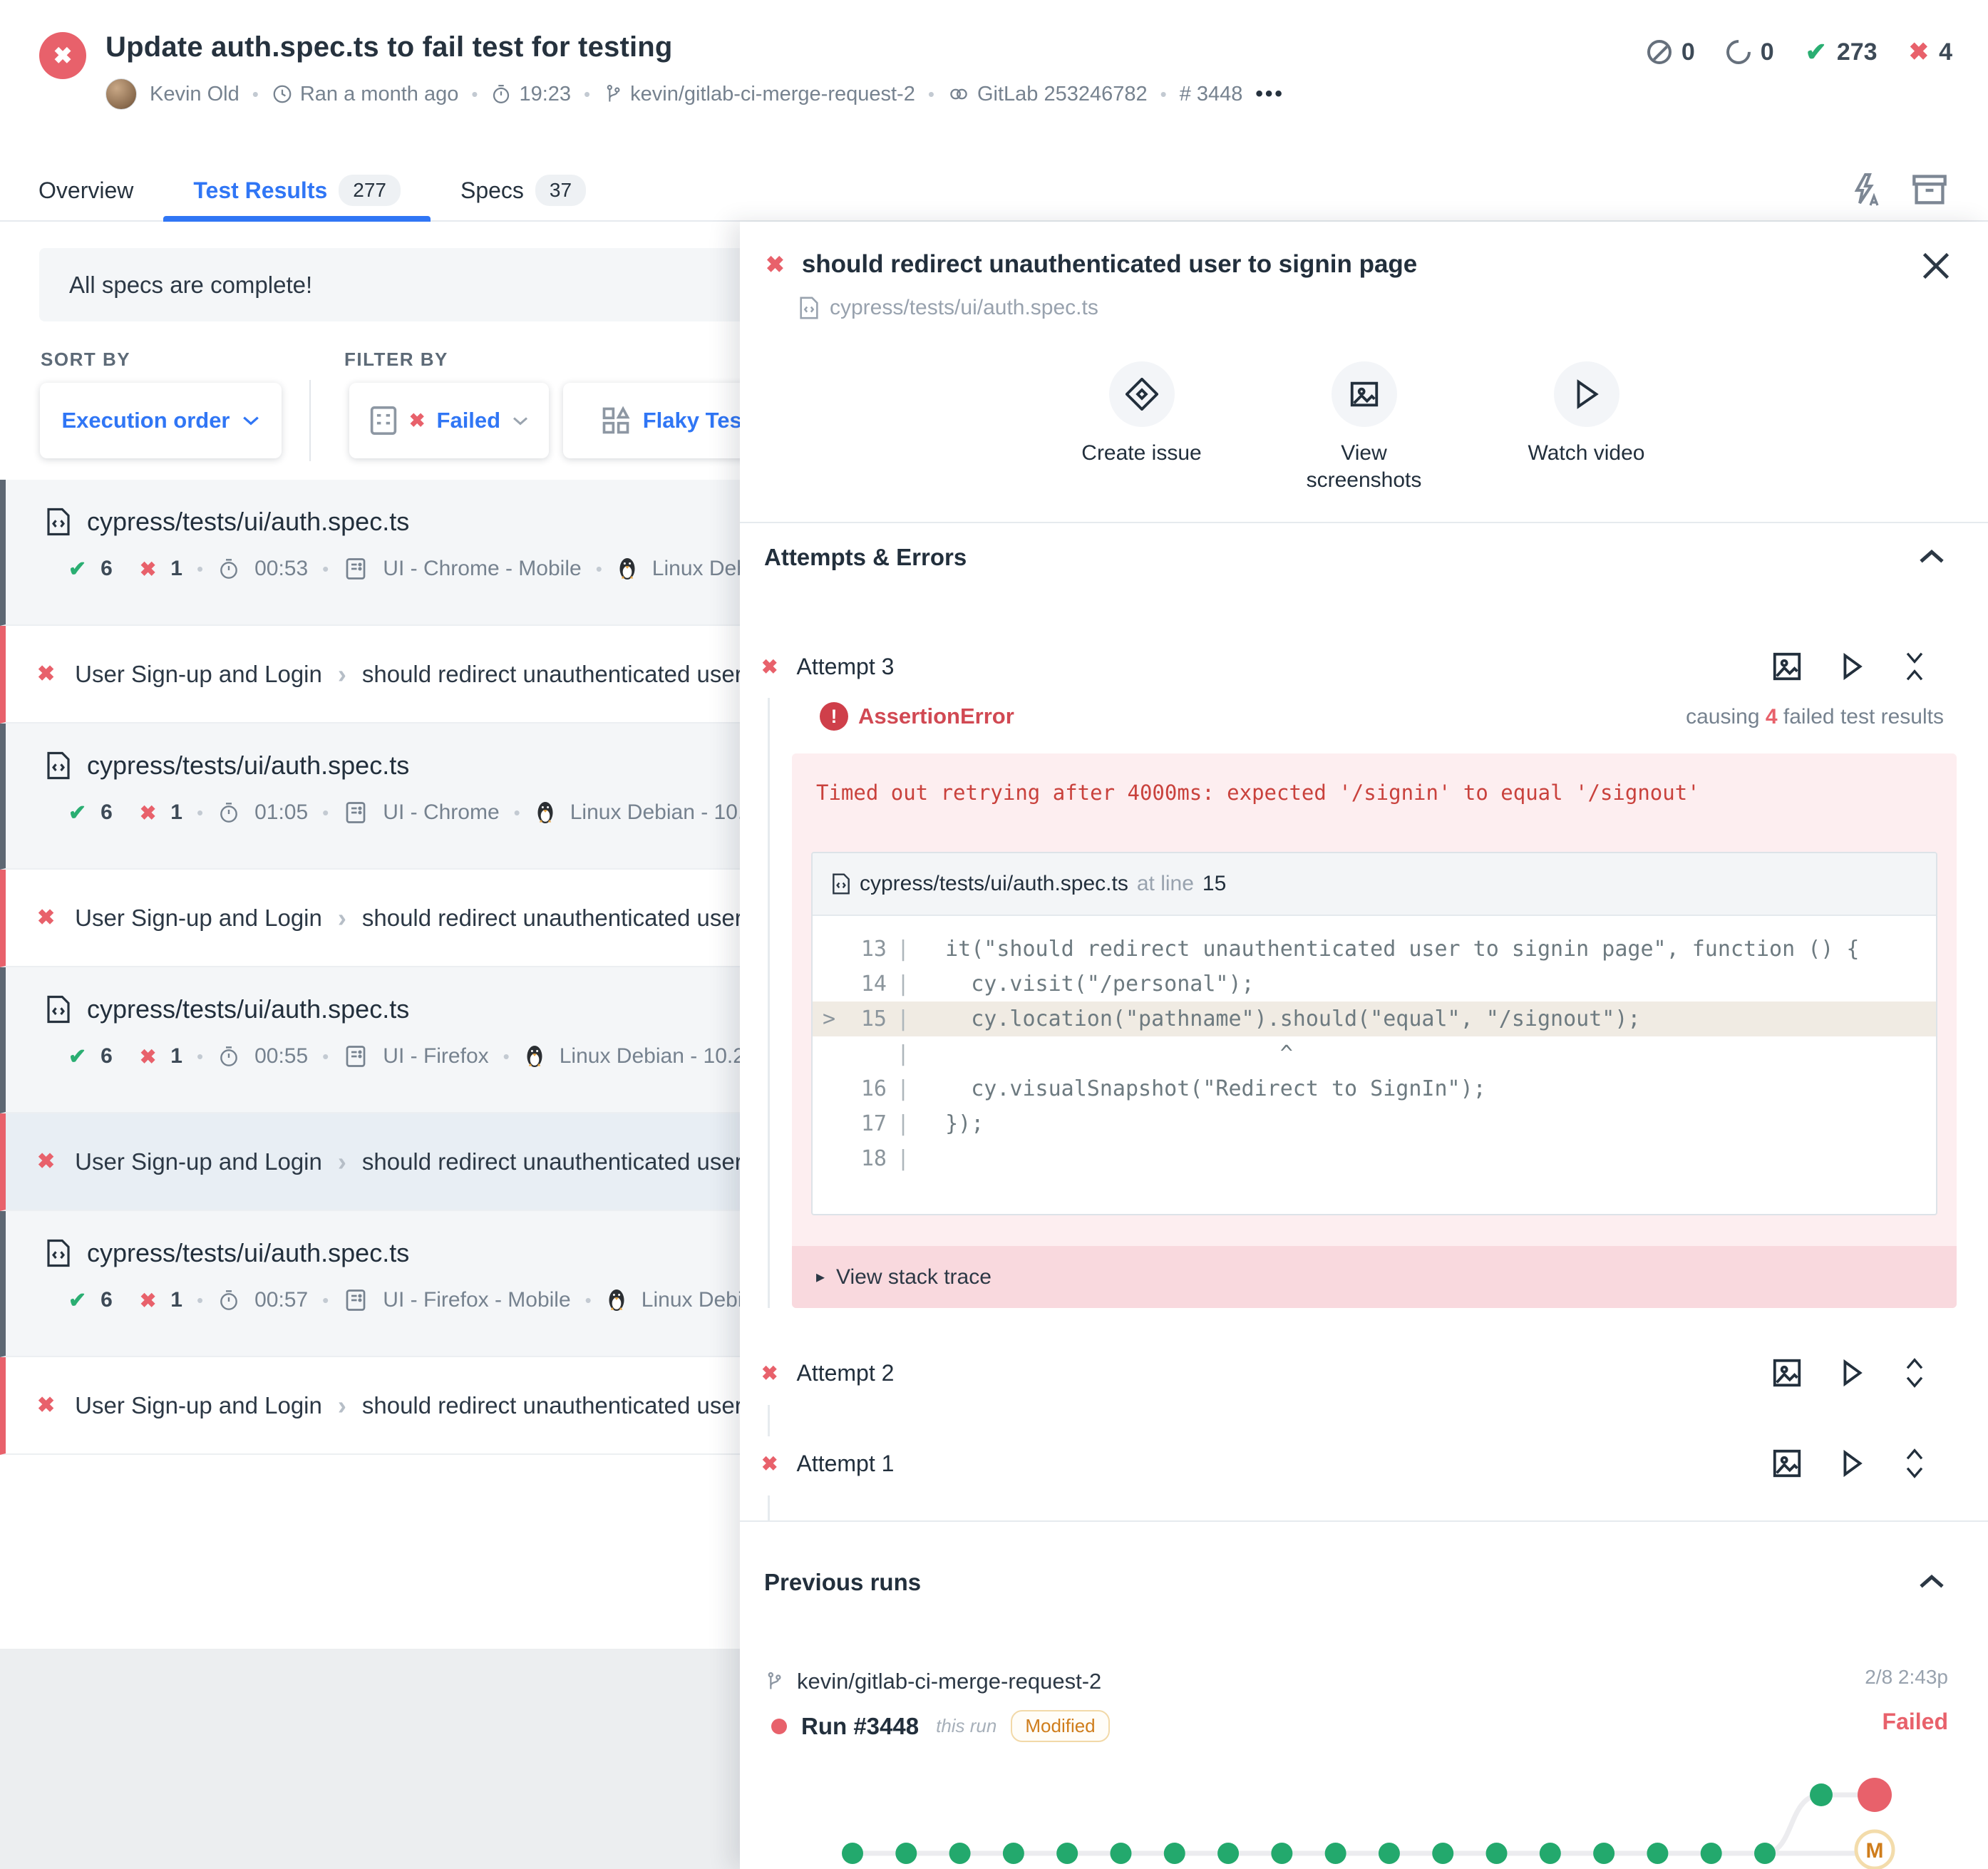  Describe the element at coordinates (860, 1725) in the screenshot. I see `run-link: Run #3448` at that location.